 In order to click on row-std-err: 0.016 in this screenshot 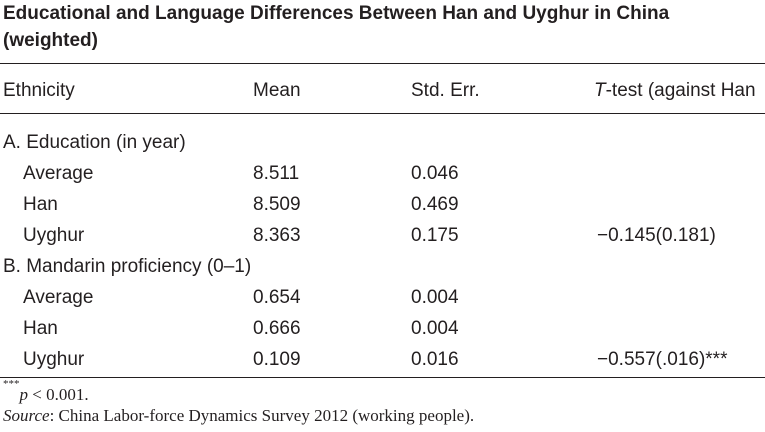, I will do `click(435, 359)`.